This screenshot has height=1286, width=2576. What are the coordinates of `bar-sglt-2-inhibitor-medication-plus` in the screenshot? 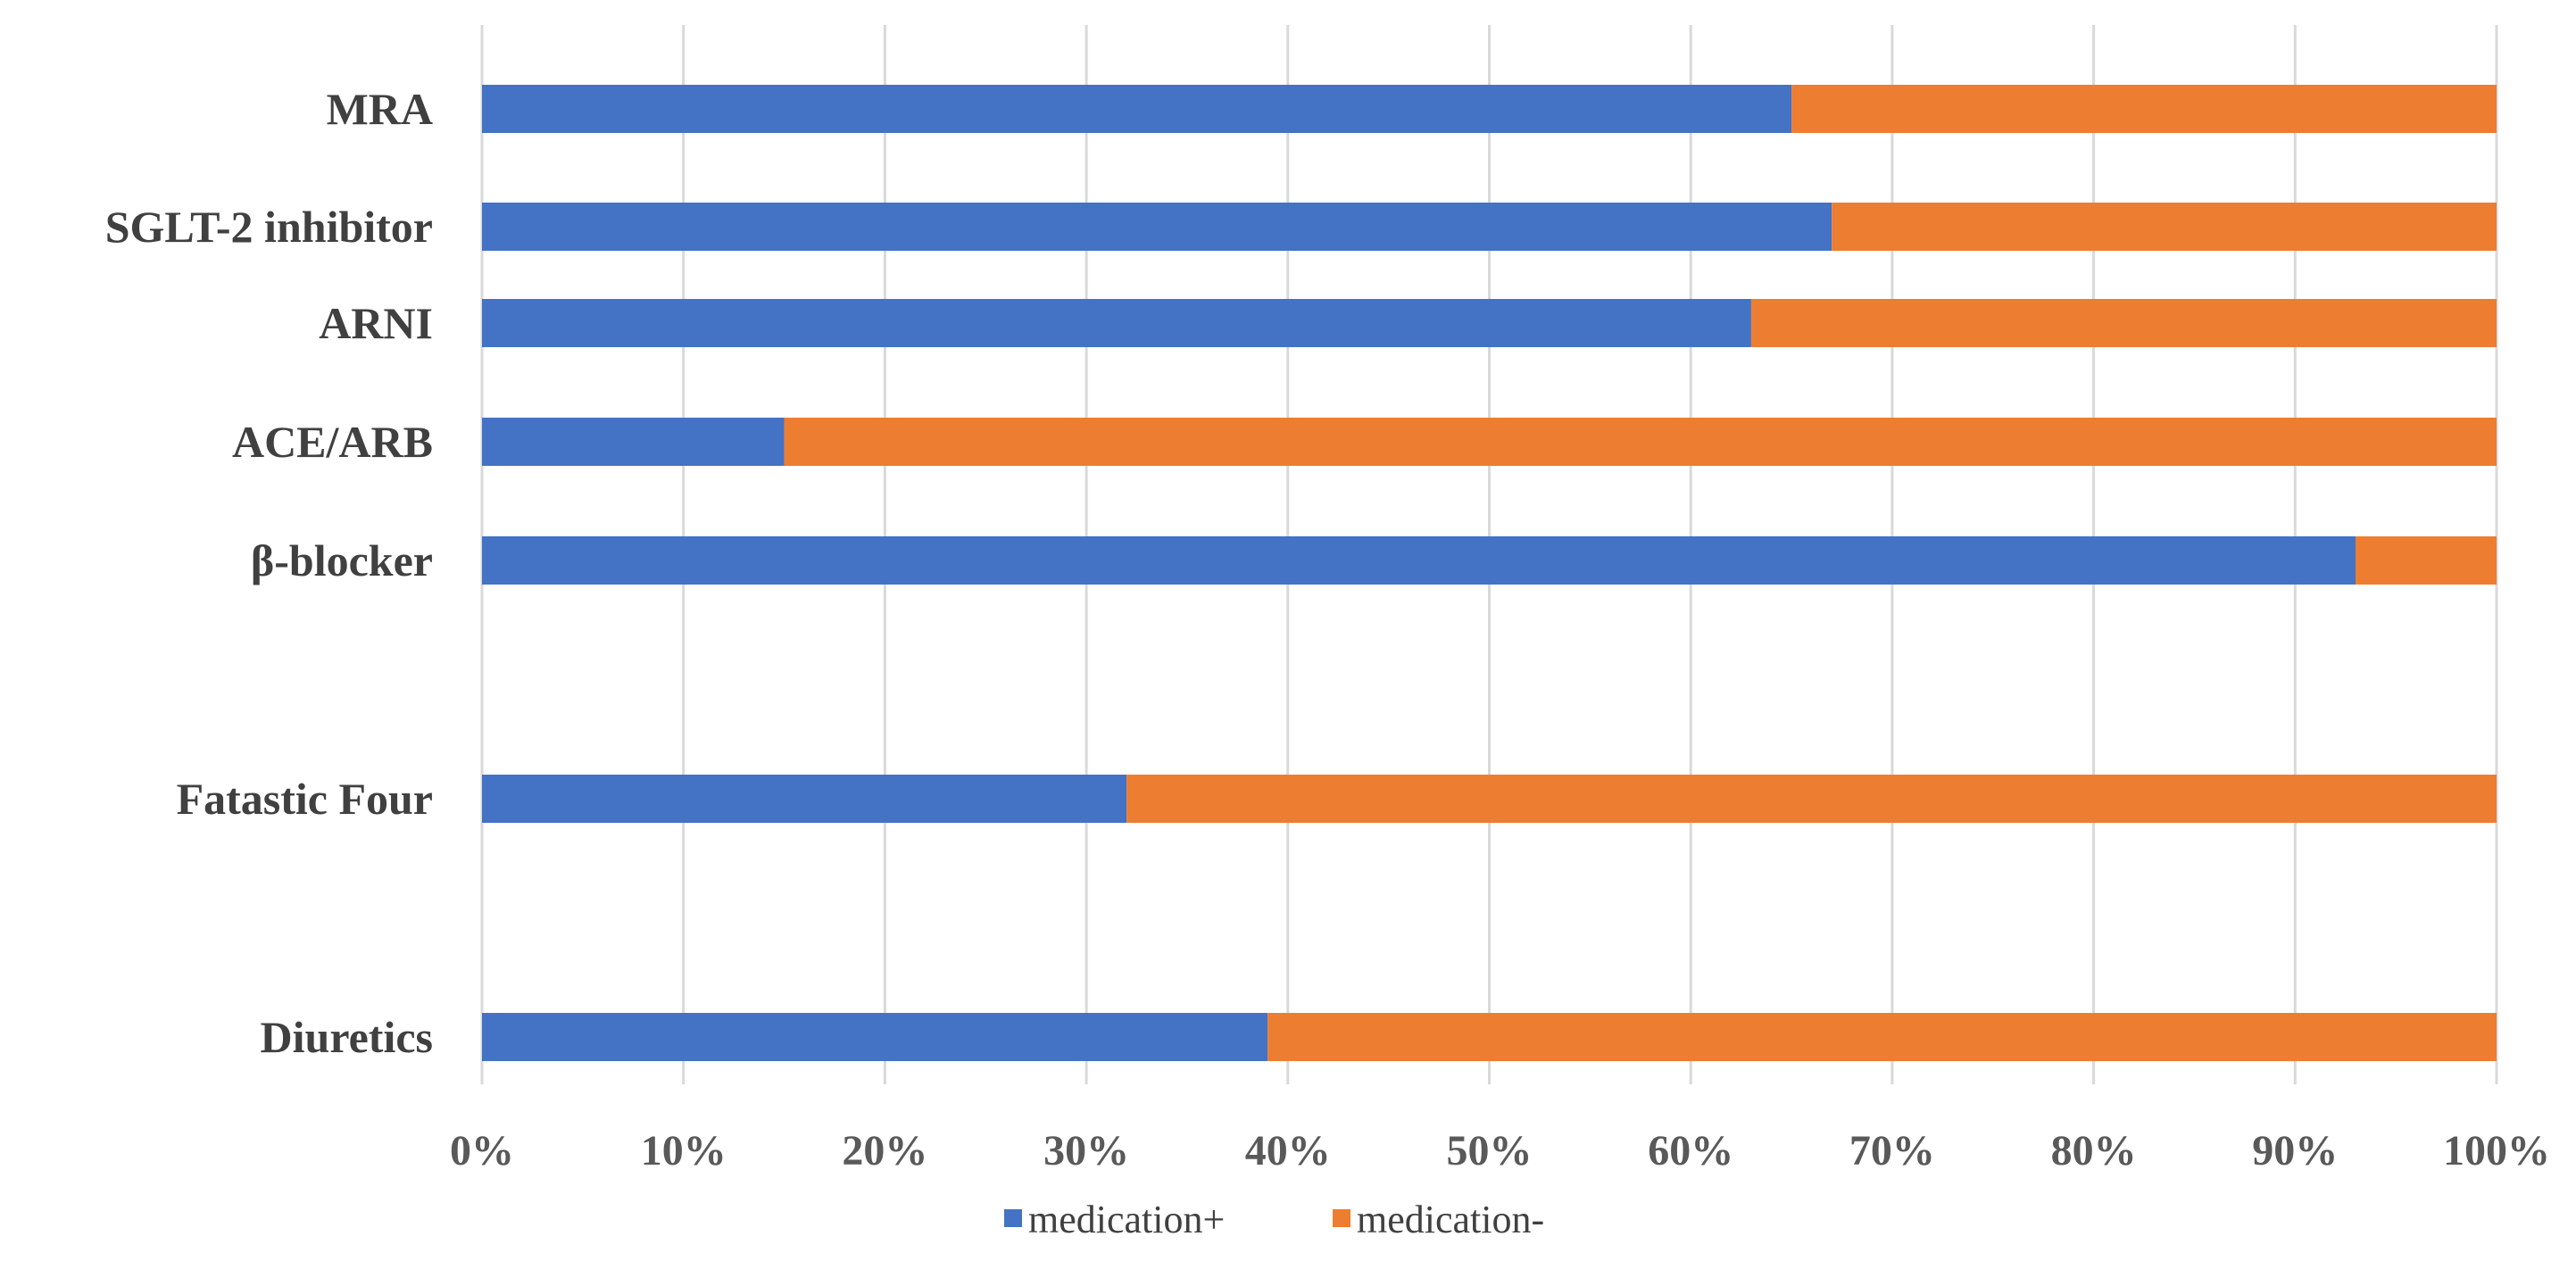 It's located at (1157, 227).